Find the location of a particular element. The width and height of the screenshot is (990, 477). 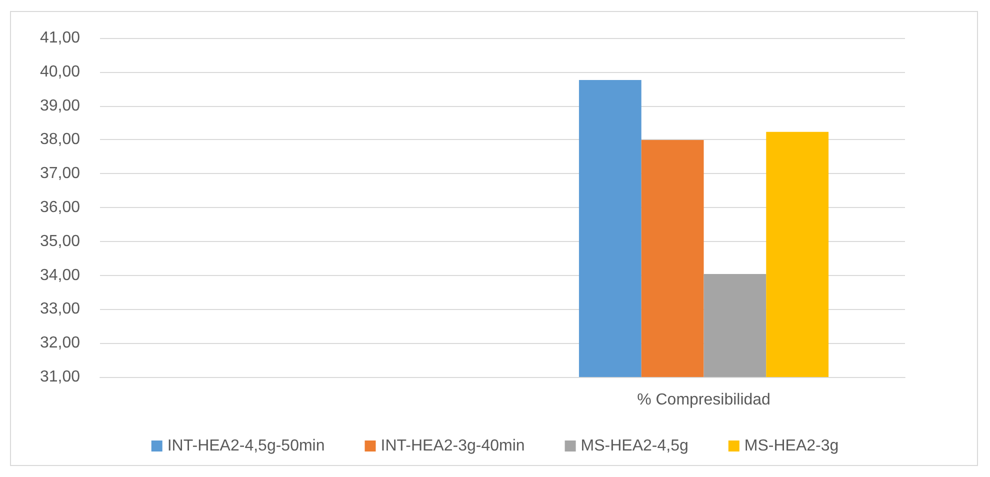

legend-label: INT-HEA2-3g-40min is located at coordinates (452, 446).